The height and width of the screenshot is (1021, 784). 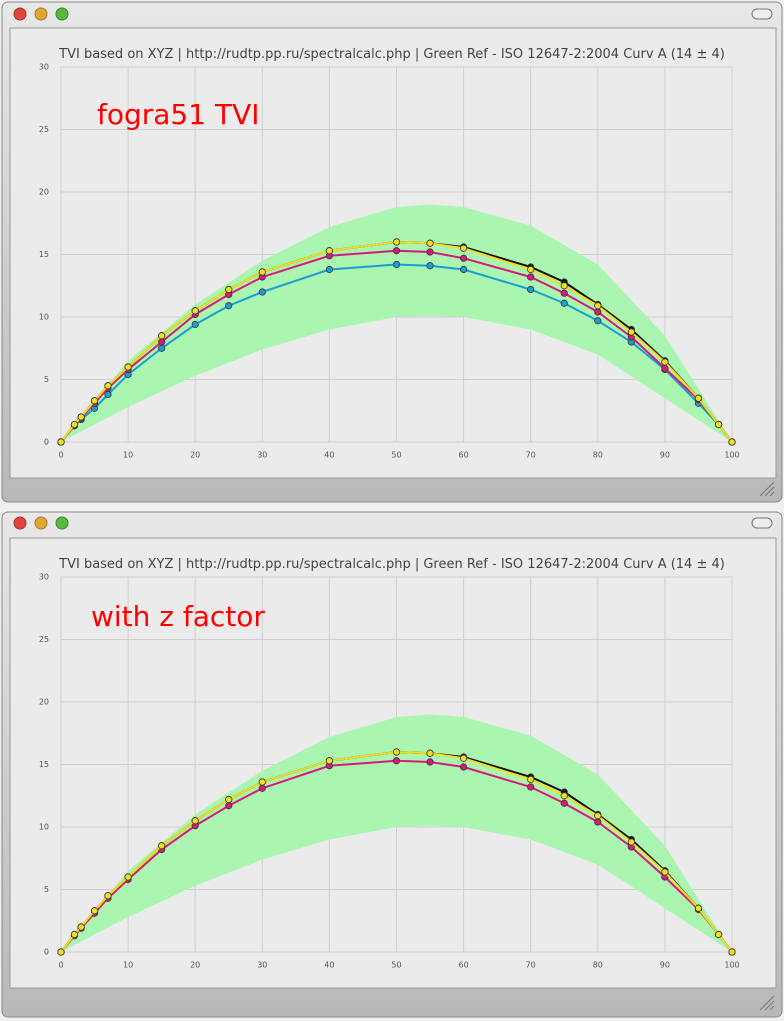 What do you see at coordinates (598, 965) in the screenshot?
I see `x-tick-label: 80` at bounding box center [598, 965].